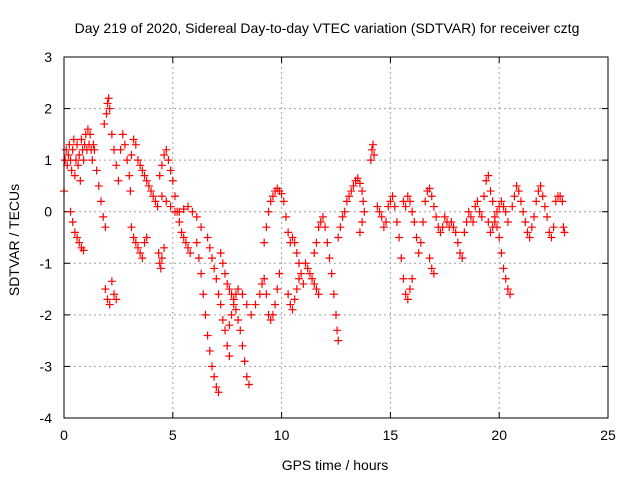 This screenshot has width=640, height=480. I want to click on y-axis-label: SDTVAR / TECUs, so click(14, 240).